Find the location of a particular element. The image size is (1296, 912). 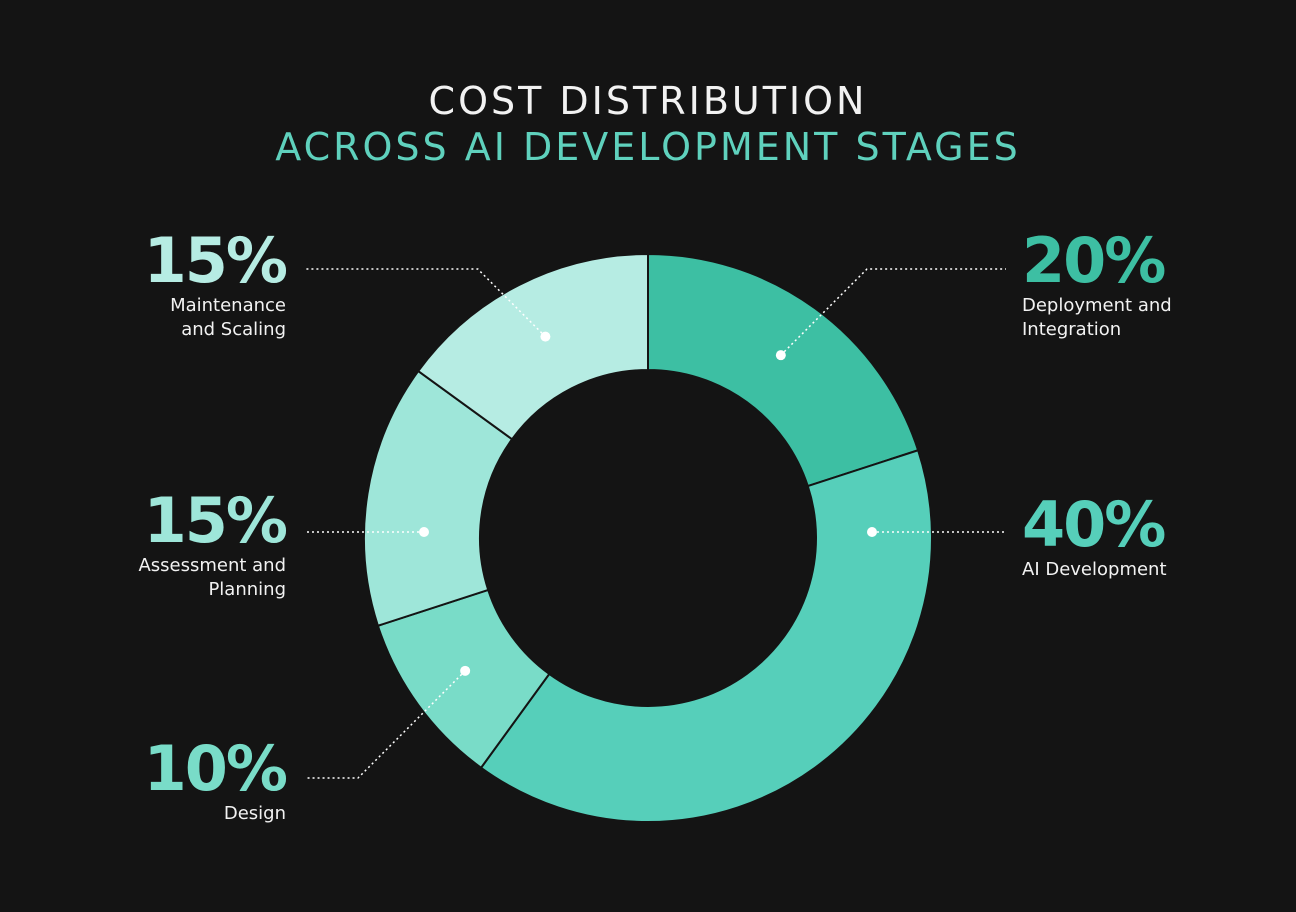

slice-name-deployment: Deployment and Integration is located at coordinates (1097, 317).